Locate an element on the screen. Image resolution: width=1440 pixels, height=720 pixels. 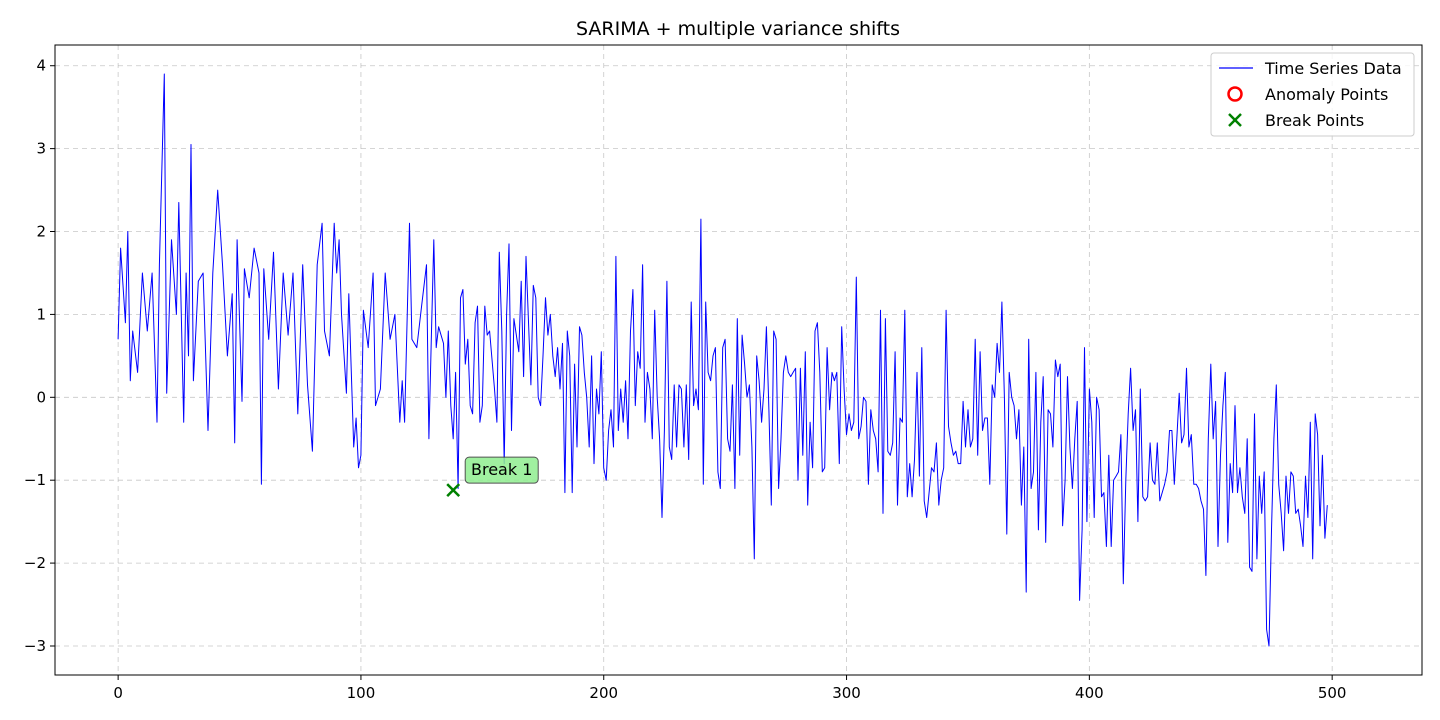
y-tick-label: 1 is located at coordinates (41, 314).